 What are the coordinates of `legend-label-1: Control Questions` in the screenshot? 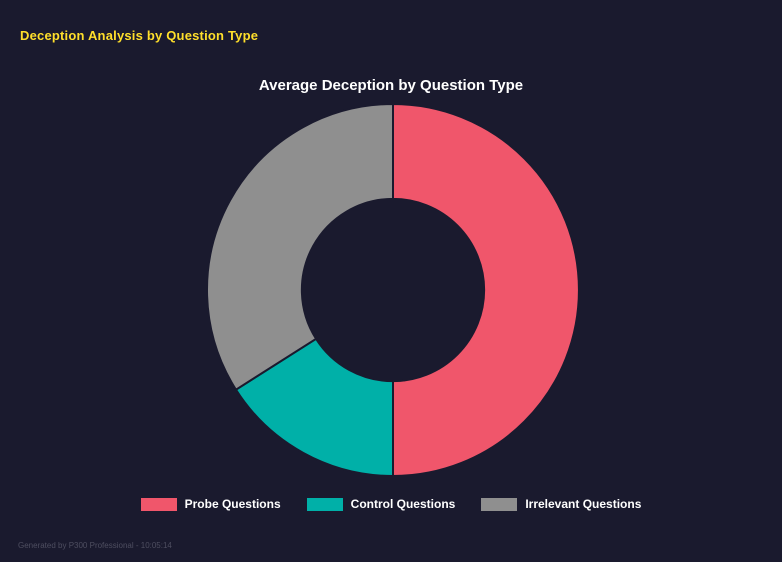 It's located at (403, 504).